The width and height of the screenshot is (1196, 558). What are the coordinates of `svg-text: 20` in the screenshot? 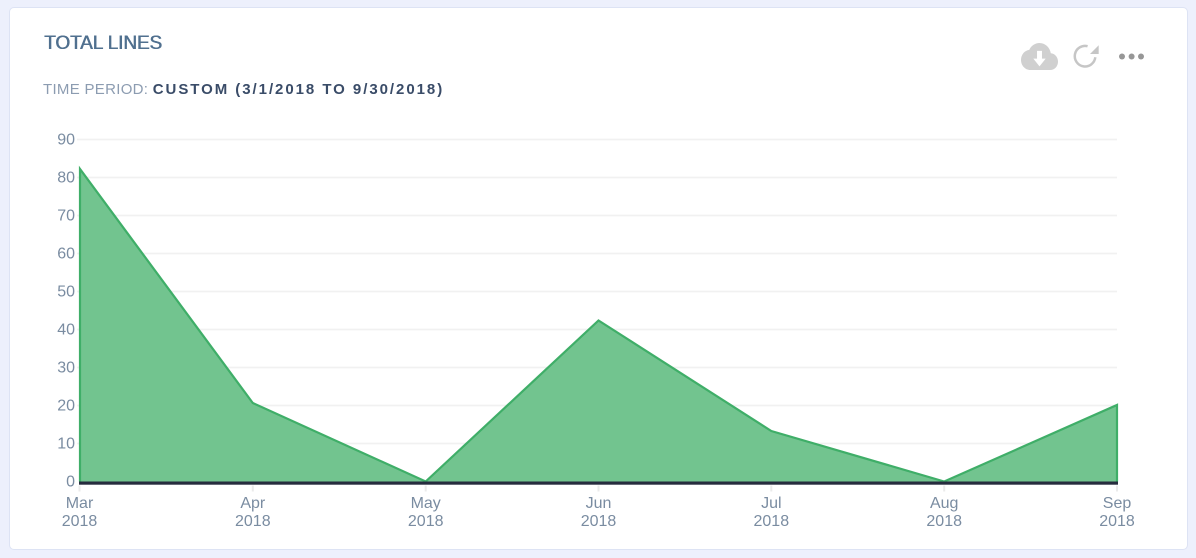 It's located at (66, 406).